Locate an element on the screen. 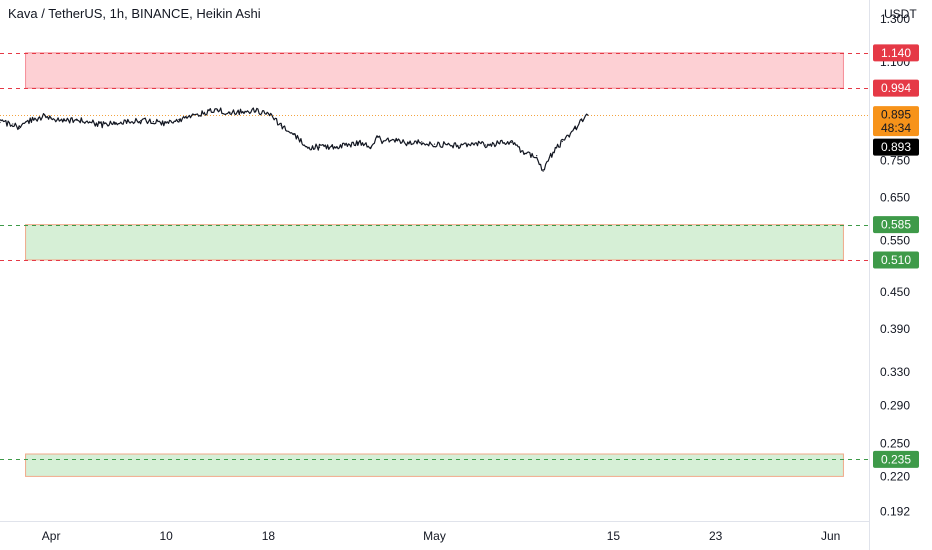  price-label-text-0: 1.140 is located at coordinates (896, 53).